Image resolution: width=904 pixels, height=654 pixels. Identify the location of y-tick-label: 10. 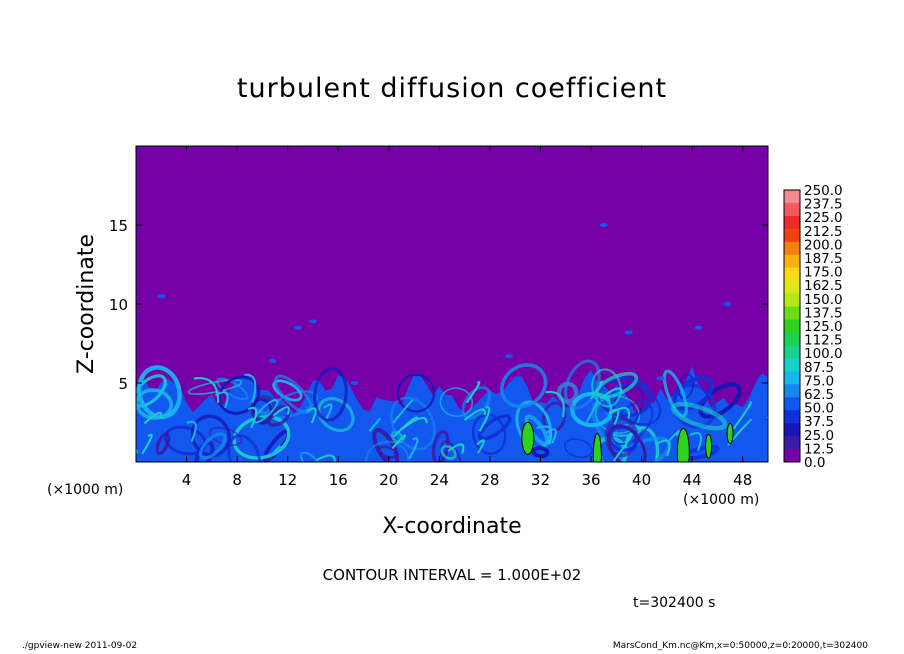
(118, 305).